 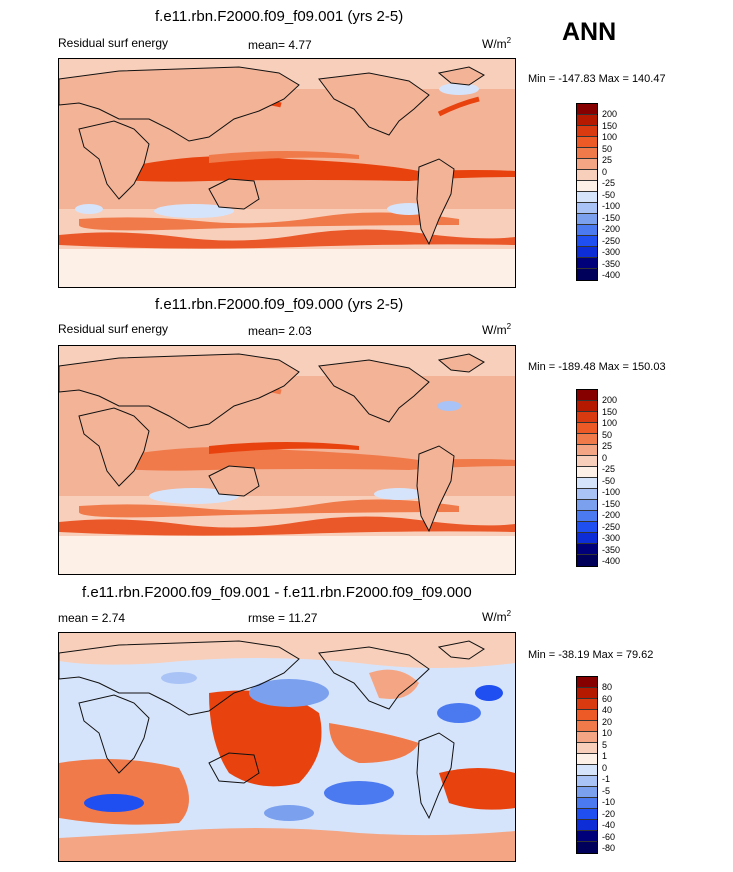 What do you see at coordinates (609, 767) in the screenshot?
I see `panel3-colorbar-labels: 80 60 40 20 10 5 1 0 -1 -5 -10 -20 -40 -60 -80` at bounding box center [609, 767].